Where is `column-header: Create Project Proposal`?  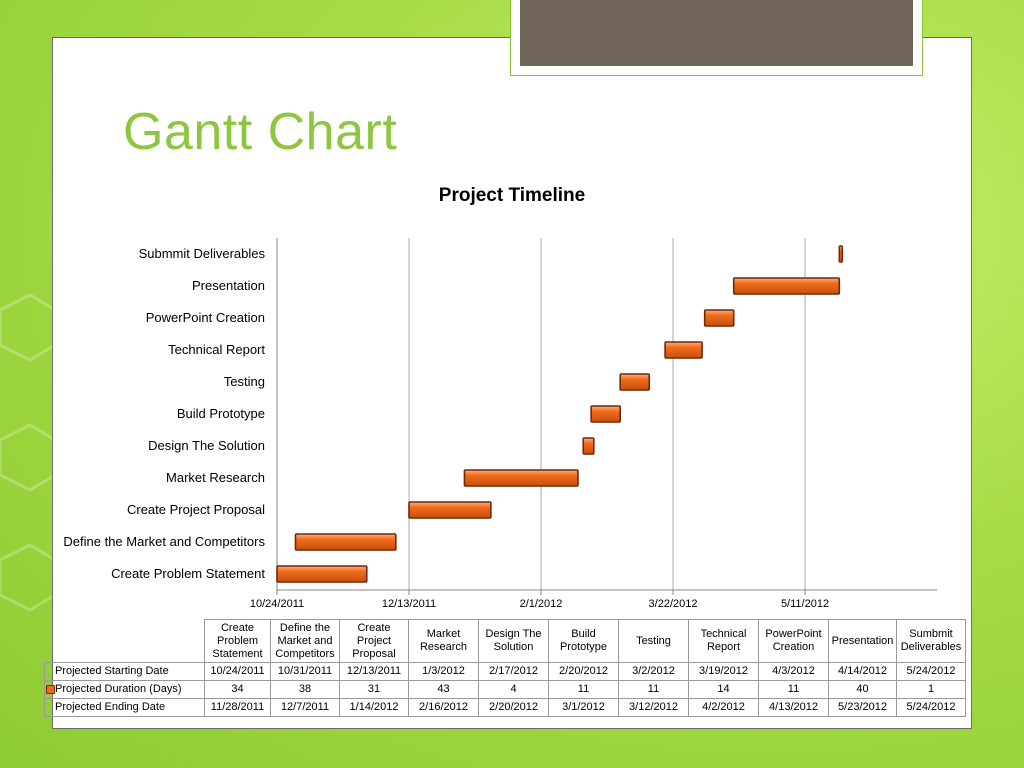 column-header: Create Project Proposal is located at coordinates (374, 641).